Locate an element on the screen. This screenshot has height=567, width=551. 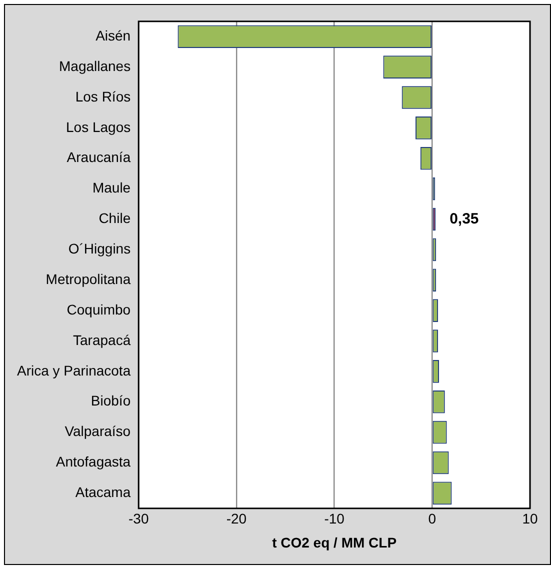
y-tick-label: Maule is located at coordinates (111, 188).